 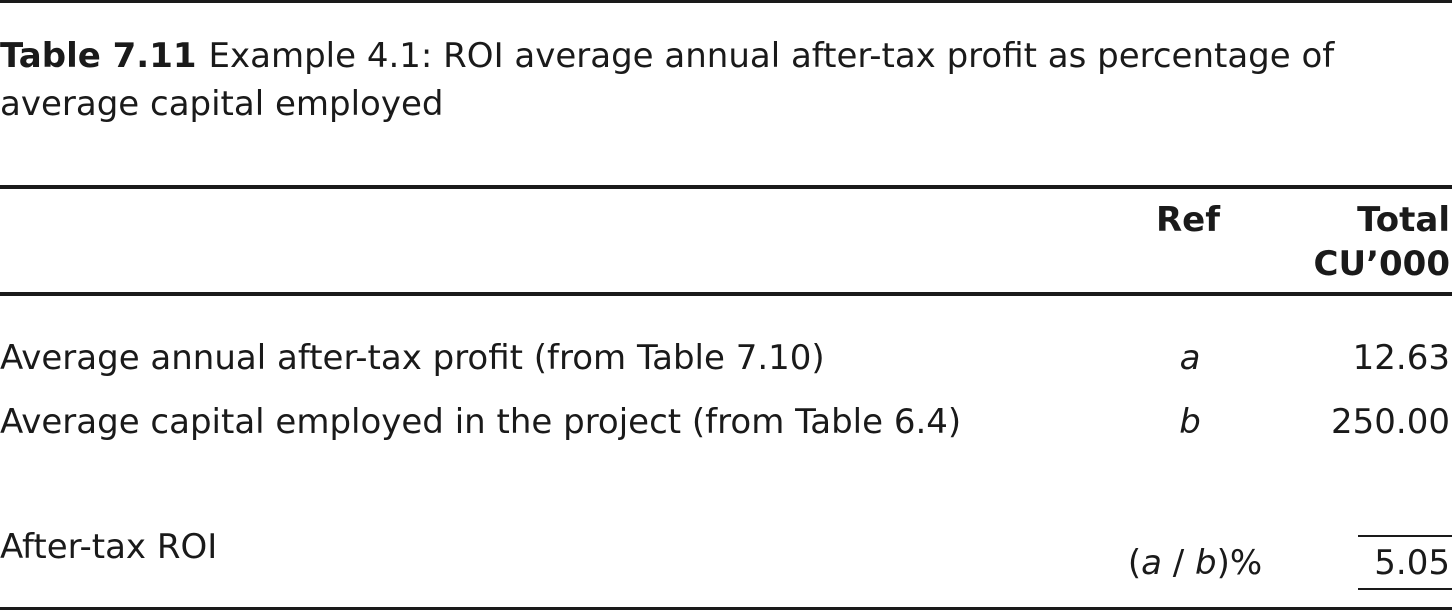 What do you see at coordinates (1190, 358) in the screenshot?
I see `row-ref-profit: a` at bounding box center [1190, 358].